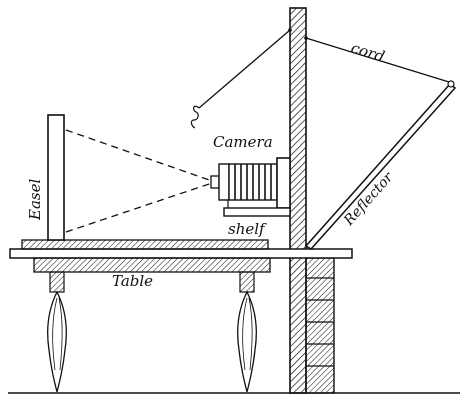 Image resolution: width=467 pixels, height=400 pixels. I want to click on label-table: Table, so click(132, 281).